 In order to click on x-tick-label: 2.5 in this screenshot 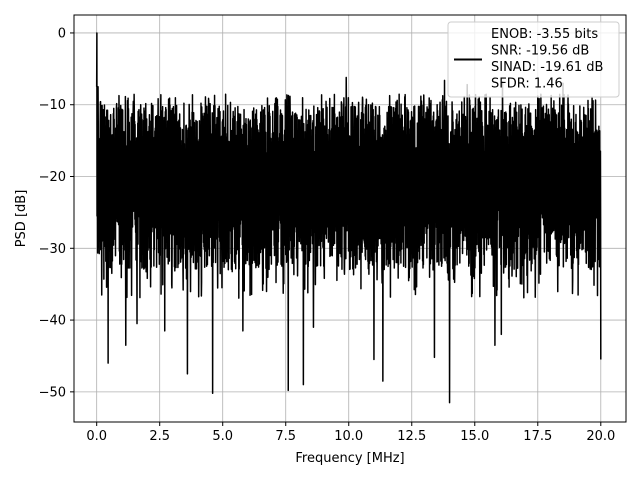, I will do `click(159, 436)`.